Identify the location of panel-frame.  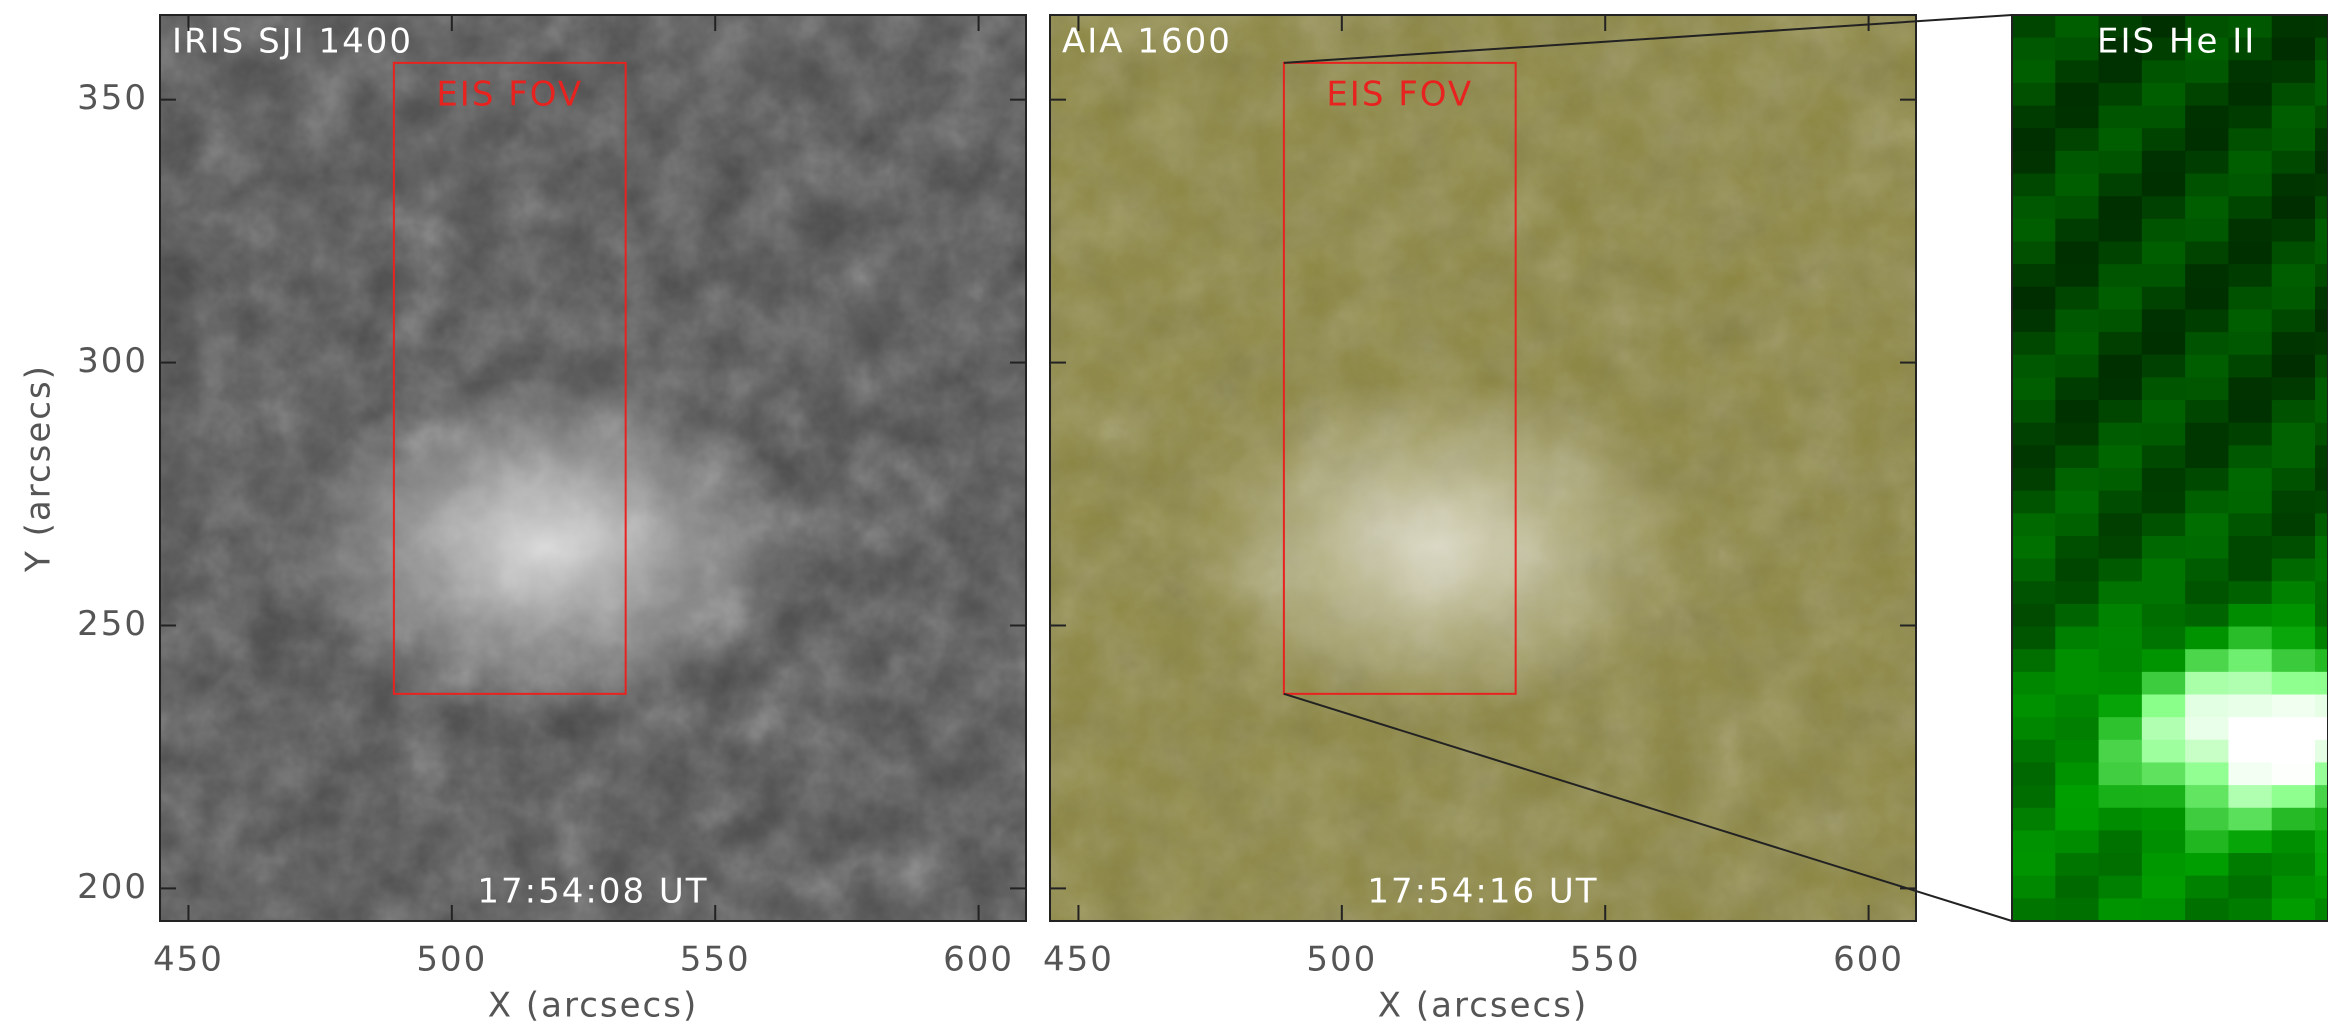
(2169, 468).